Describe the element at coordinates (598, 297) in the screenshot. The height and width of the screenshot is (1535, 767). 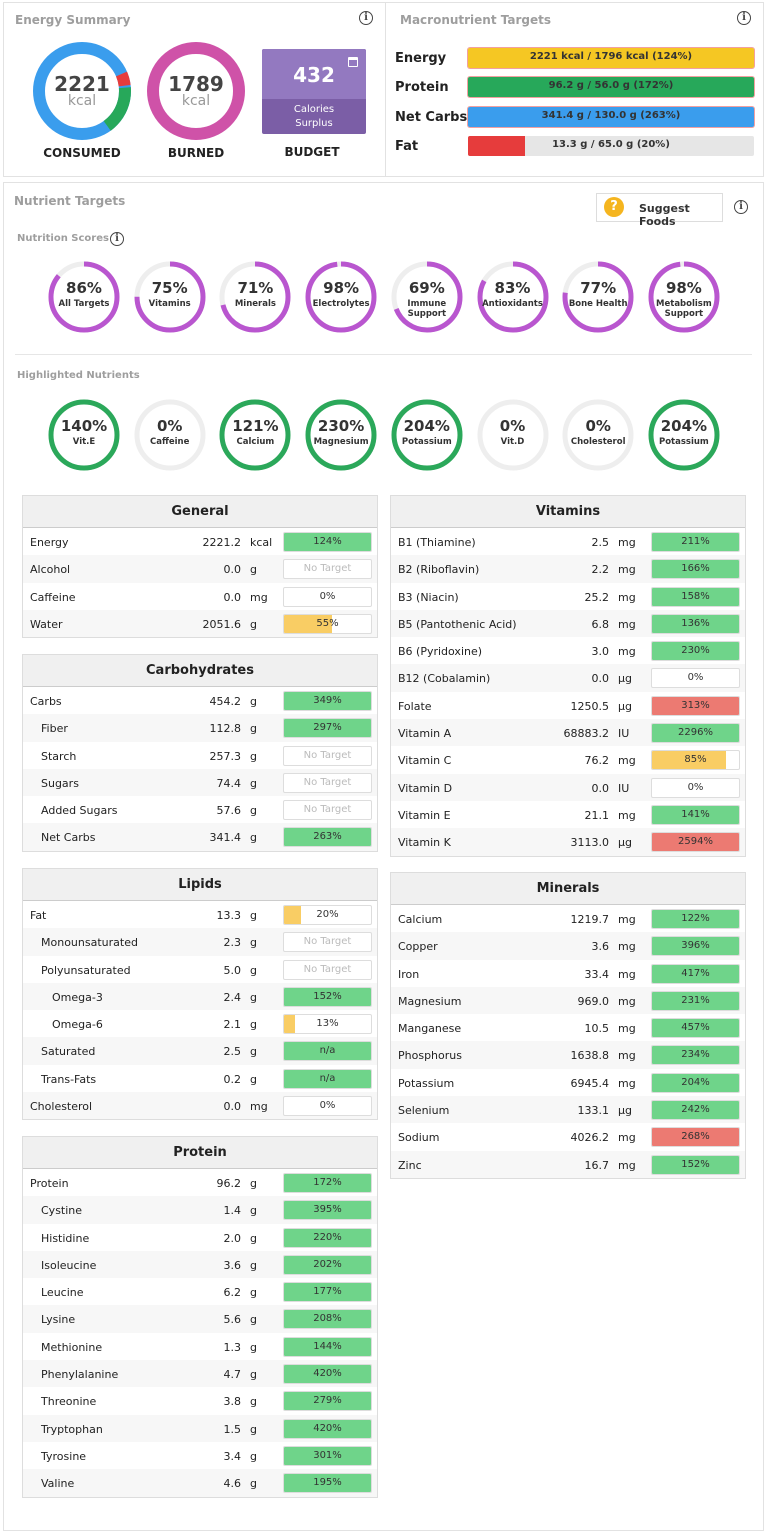
I see `nutrition-score-ring: 77% Bone Health` at that location.